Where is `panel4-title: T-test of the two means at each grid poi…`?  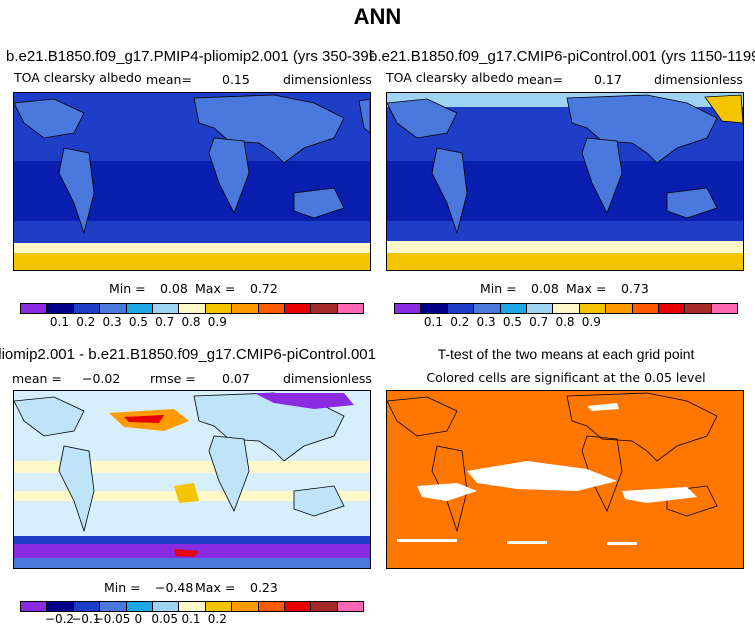
panel4-title: T-test of the two means at each grid poi… is located at coordinates (566, 354).